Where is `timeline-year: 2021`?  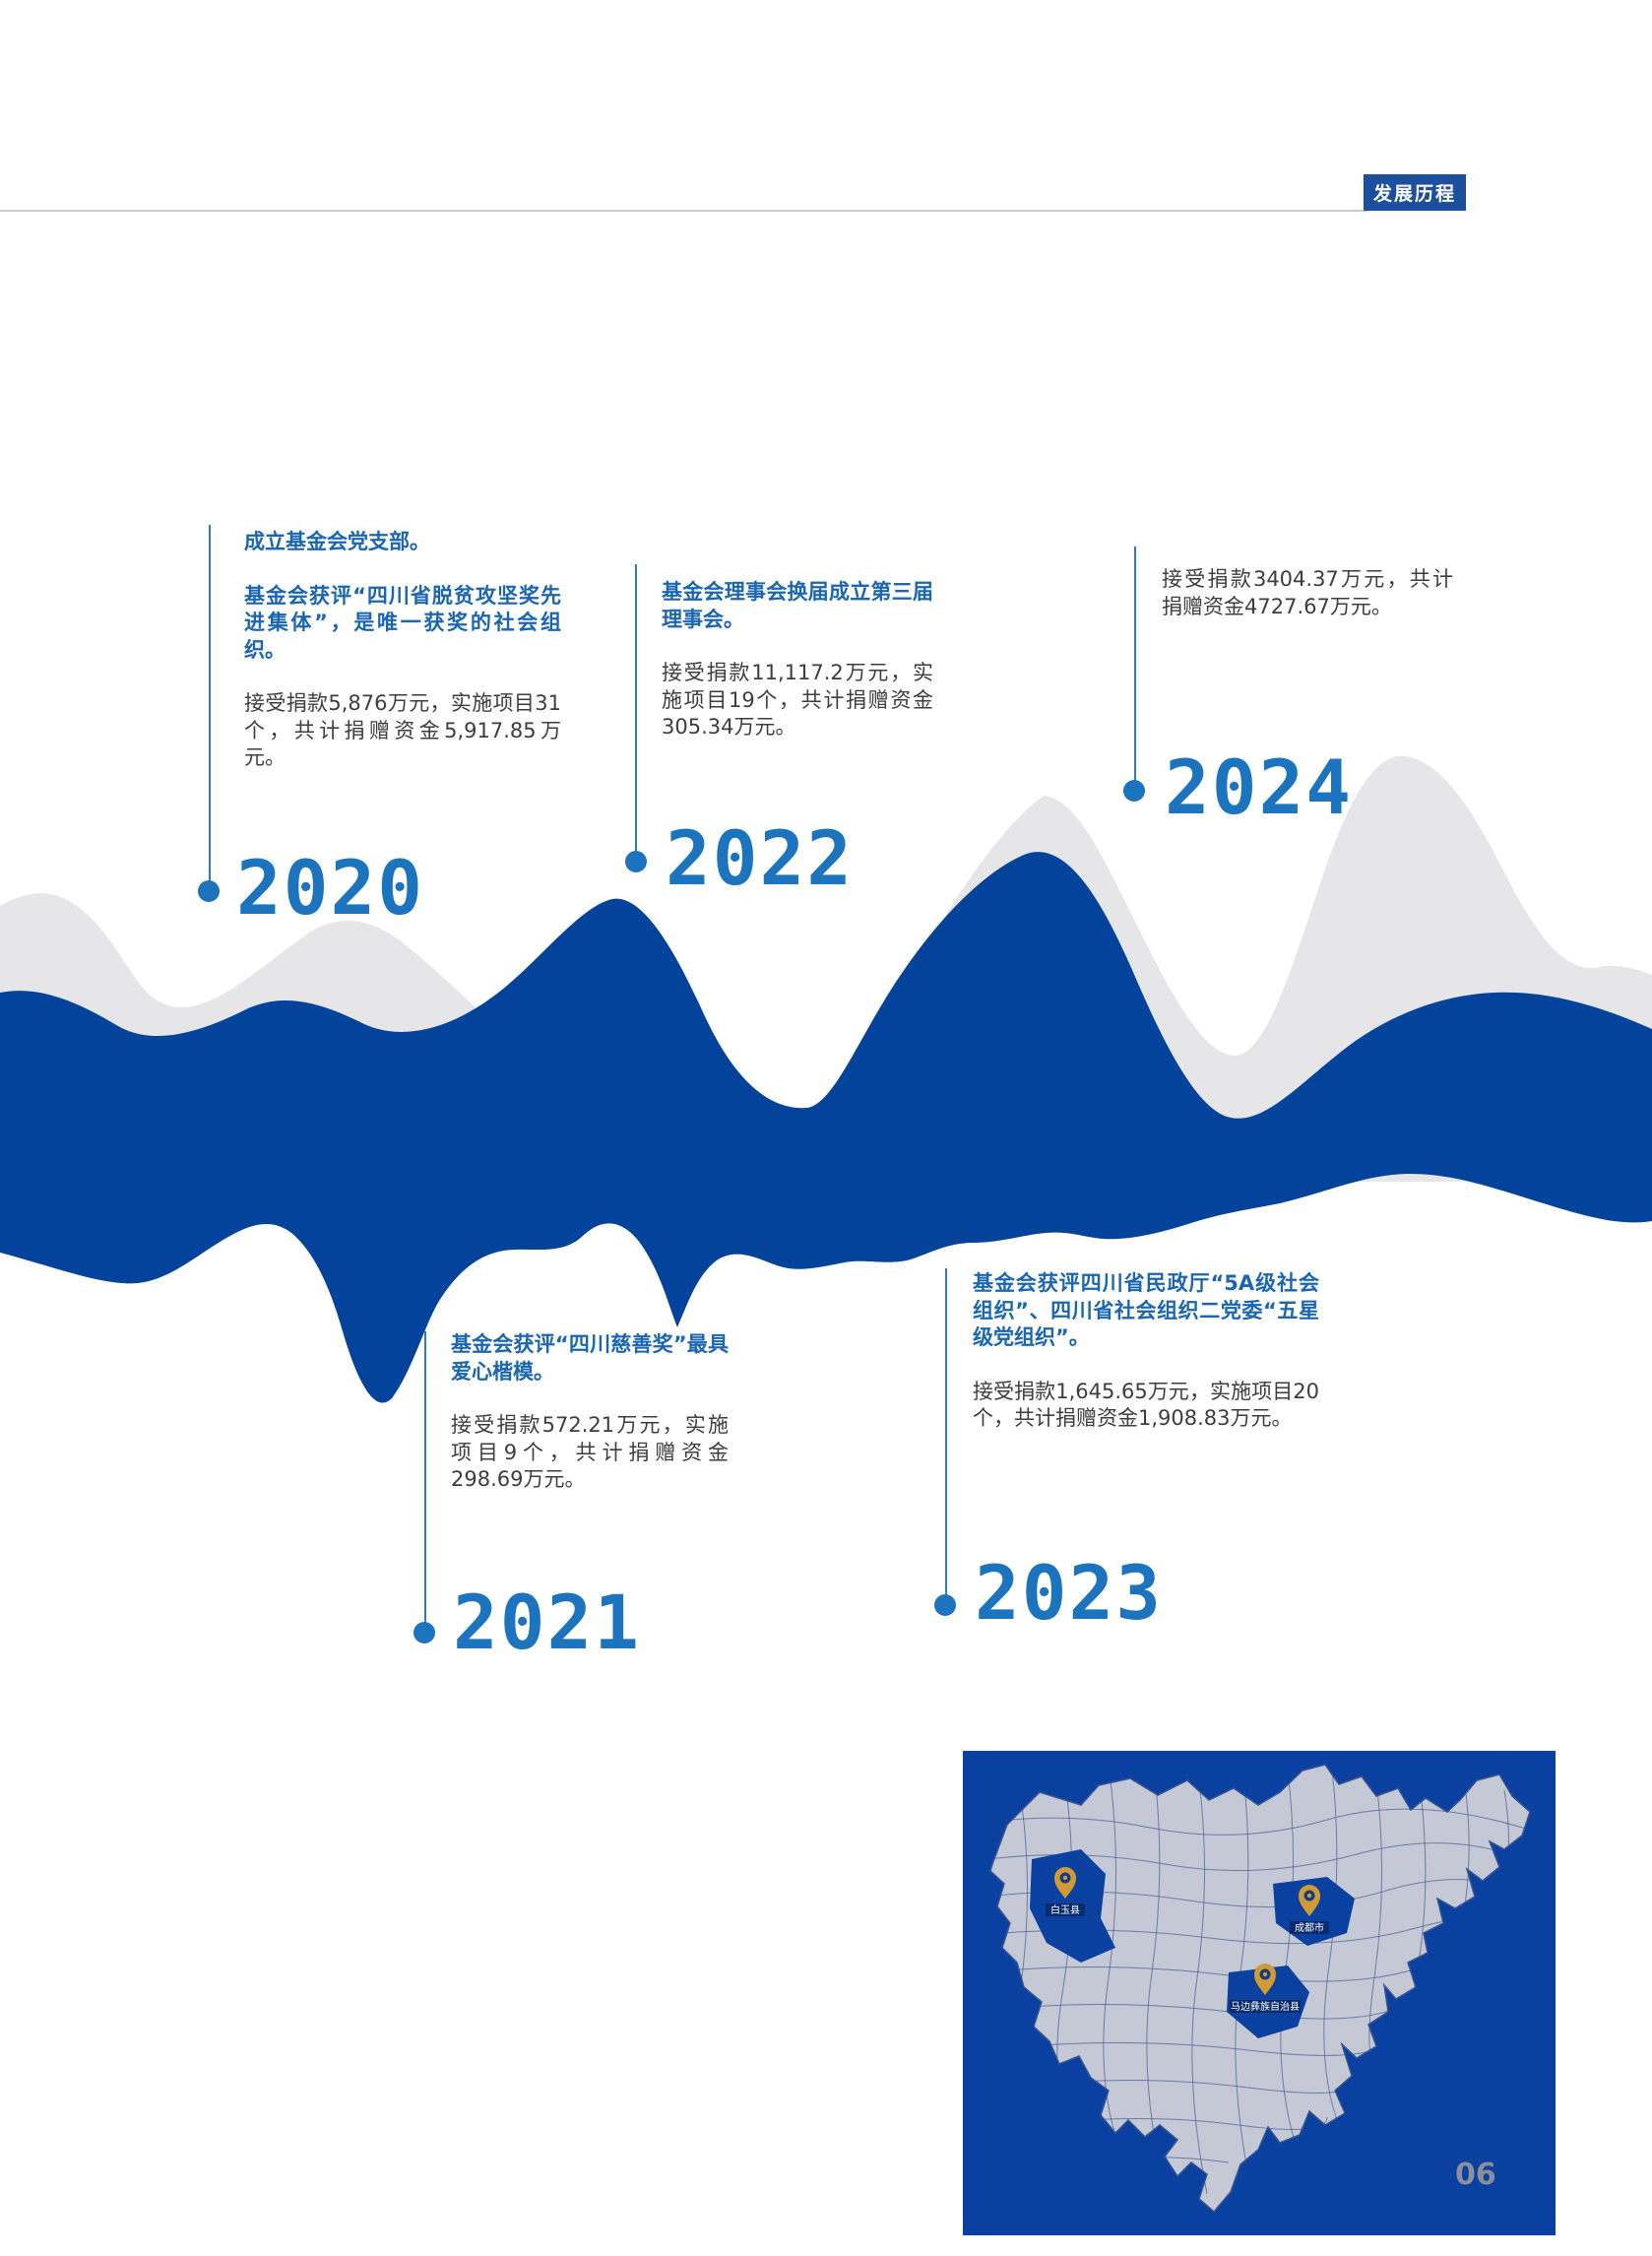
timeline-year: 2021 is located at coordinates (547, 1622).